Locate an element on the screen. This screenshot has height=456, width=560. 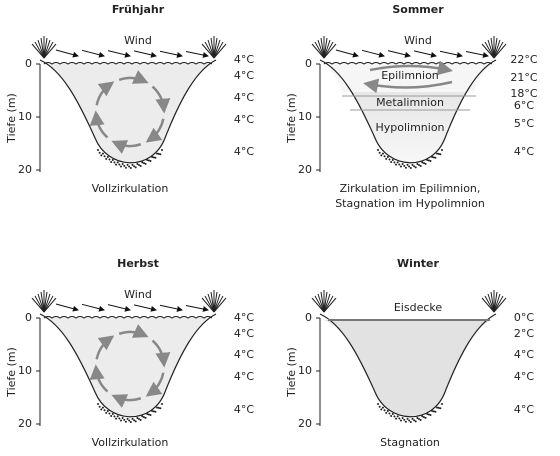
depth-tick-label: 0 is located at coordinates (28, 317).